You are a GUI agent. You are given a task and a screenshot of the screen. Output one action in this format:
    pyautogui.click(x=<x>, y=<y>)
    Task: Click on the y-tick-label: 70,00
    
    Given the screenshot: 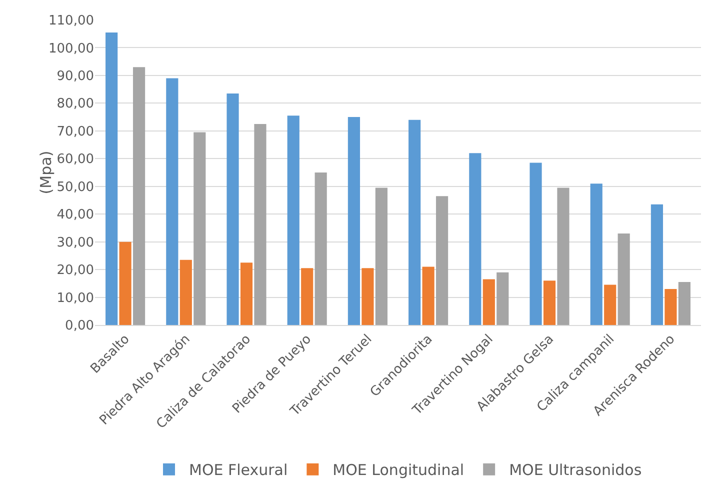 What is the action you would take?
    pyautogui.click(x=75, y=132)
    